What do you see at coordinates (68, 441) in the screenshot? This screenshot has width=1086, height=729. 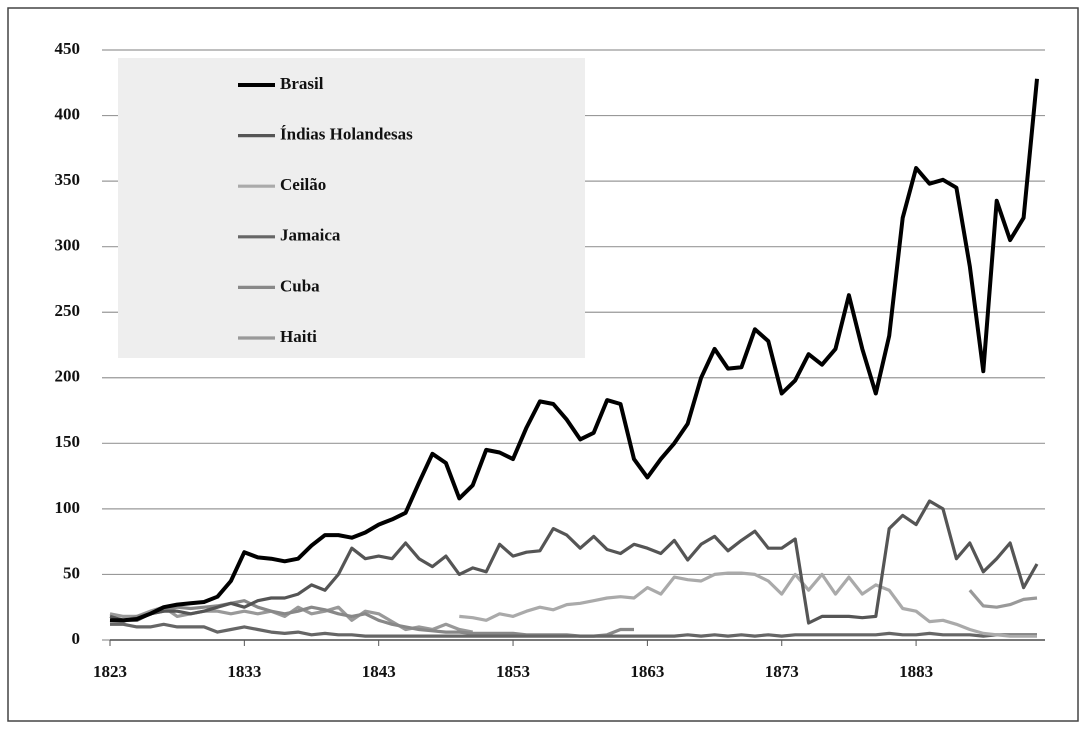 I see `y-tick-label: 150` at bounding box center [68, 441].